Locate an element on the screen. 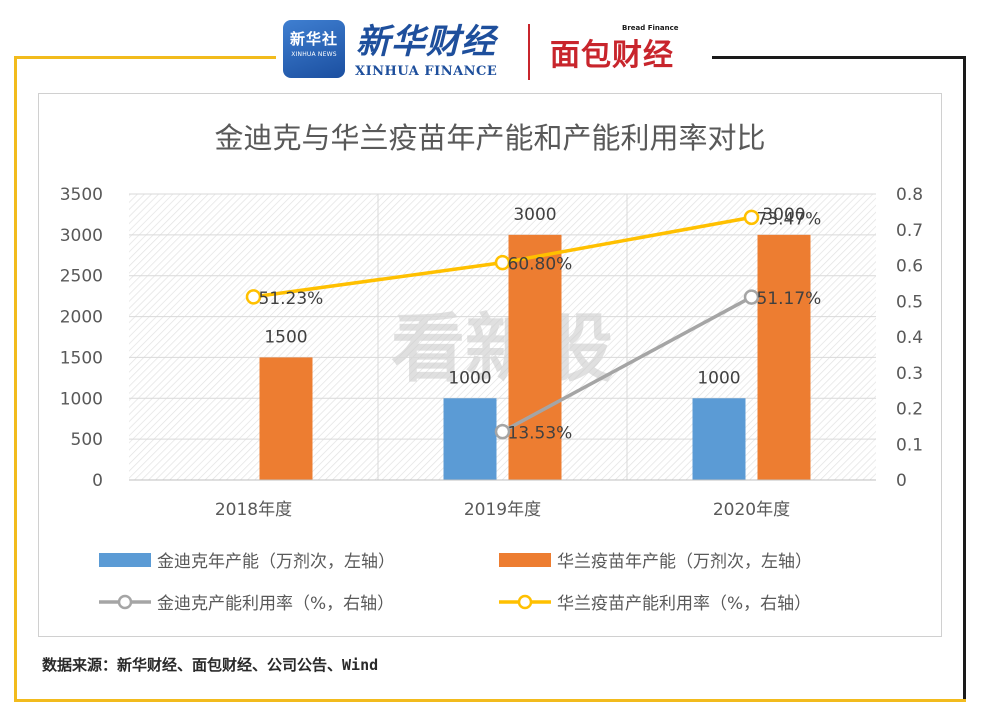  left-axis-tick: 1500 is located at coordinates (81, 358).